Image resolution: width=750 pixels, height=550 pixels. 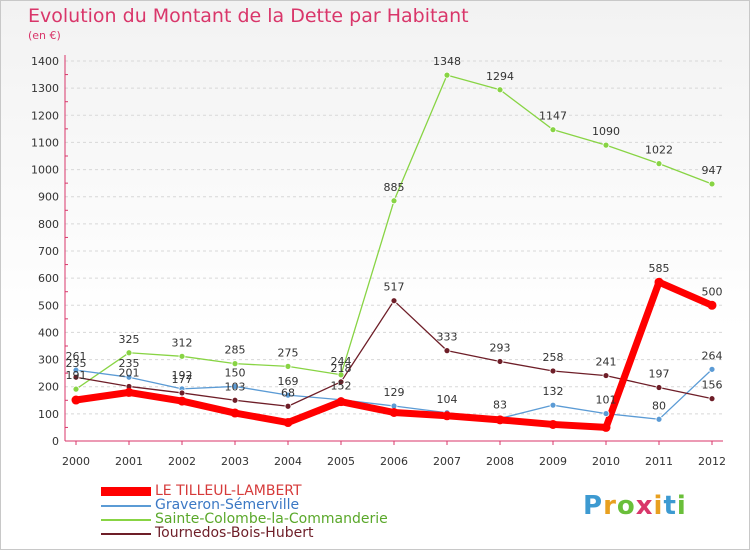 I want to click on data-label: 500, so click(x=712, y=291).